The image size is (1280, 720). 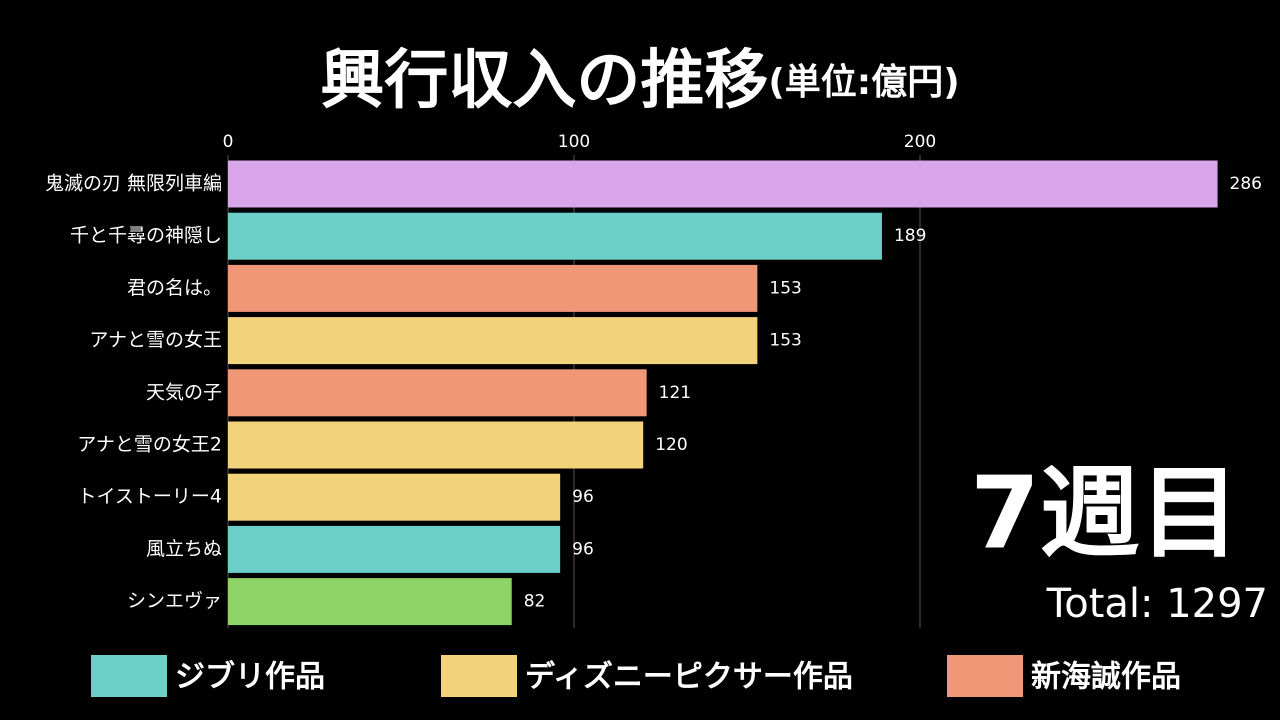 I want to click on chart-title: 興行収入の推移, so click(x=544, y=81).